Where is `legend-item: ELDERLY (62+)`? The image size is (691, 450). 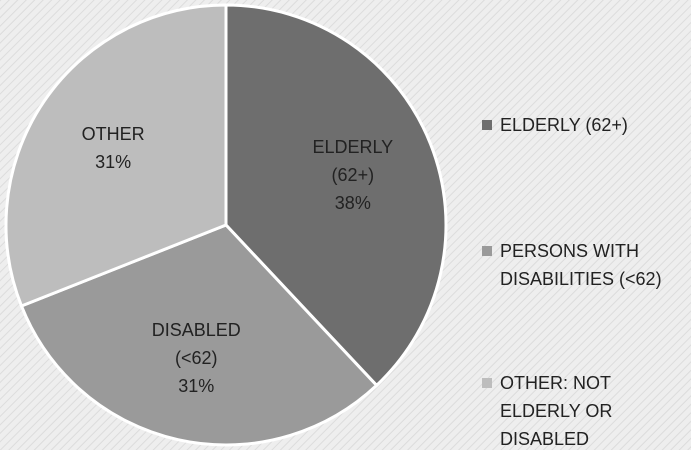
legend-item: ELDERLY (62+) is located at coordinates (586, 125).